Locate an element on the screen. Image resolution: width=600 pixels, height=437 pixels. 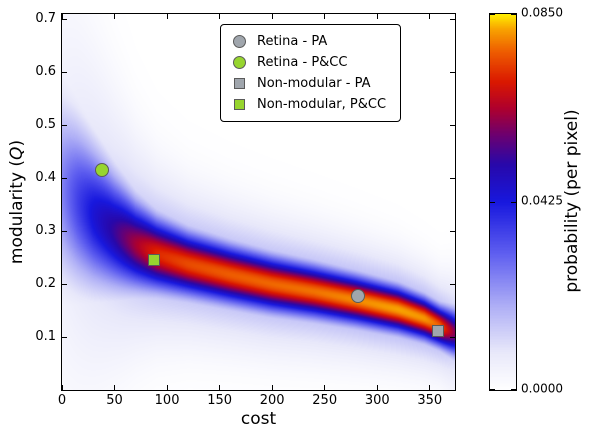
x-tick-label: 100 is located at coordinates (167, 400).